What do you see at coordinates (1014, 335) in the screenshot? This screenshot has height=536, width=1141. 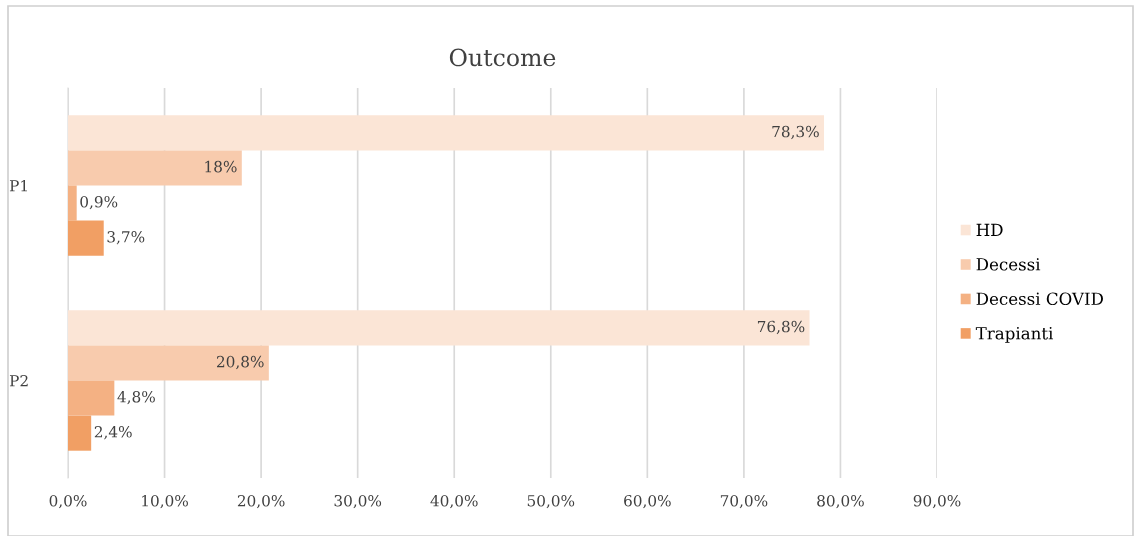 I see `legend-label: Trapianti` at bounding box center [1014, 335].